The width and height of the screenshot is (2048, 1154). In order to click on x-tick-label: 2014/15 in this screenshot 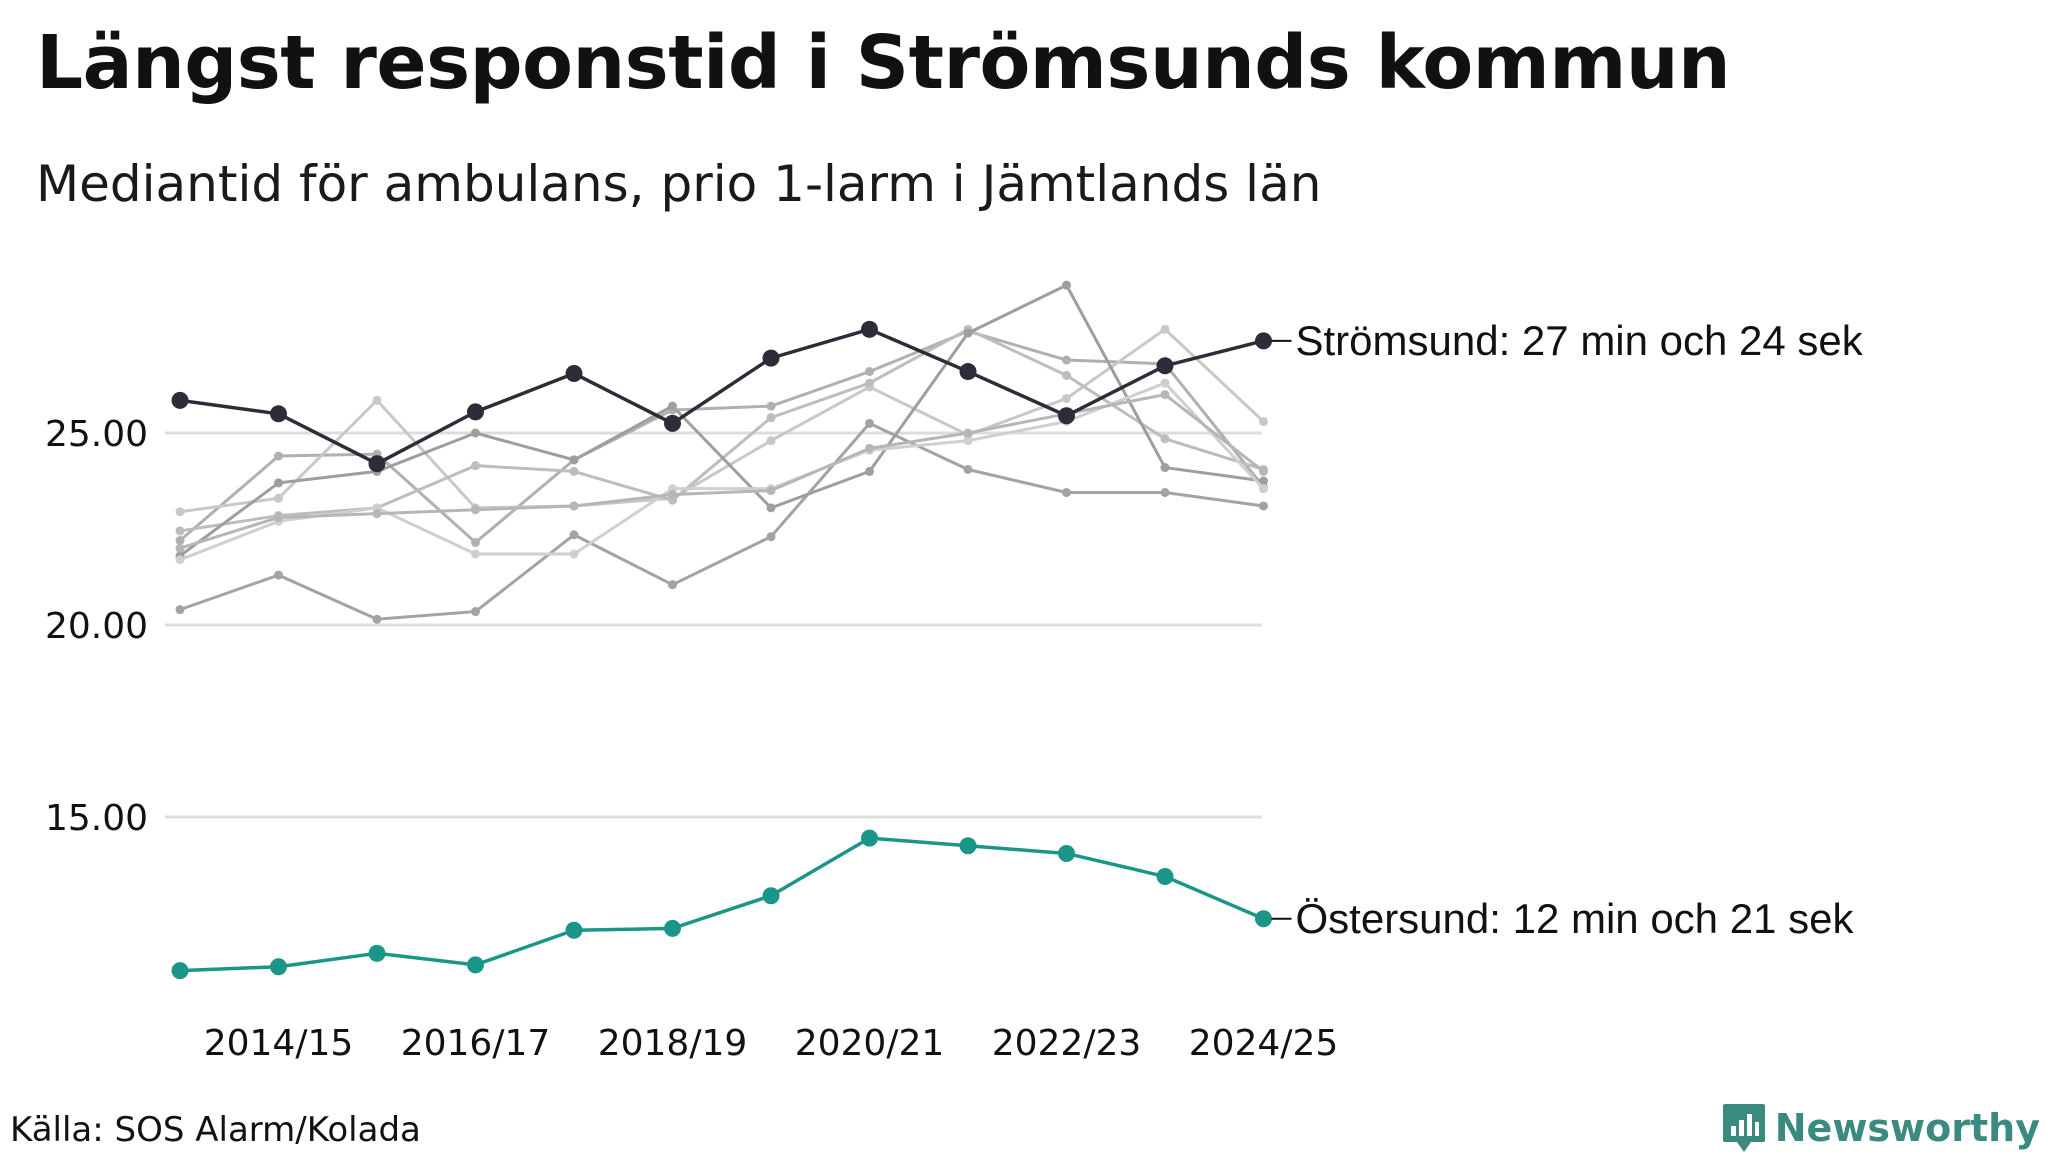, I will do `click(279, 1043)`.